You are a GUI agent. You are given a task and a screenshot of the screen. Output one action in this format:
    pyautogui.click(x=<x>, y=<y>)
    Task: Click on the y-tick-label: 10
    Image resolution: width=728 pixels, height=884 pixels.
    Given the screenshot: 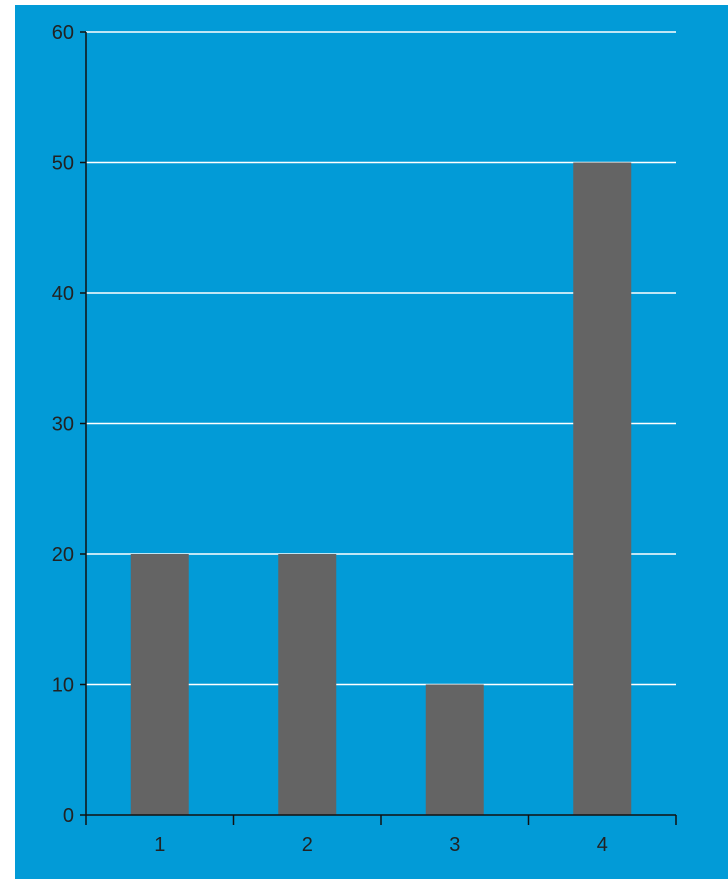 What is the action you would take?
    pyautogui.click(x=63, y=686)
    